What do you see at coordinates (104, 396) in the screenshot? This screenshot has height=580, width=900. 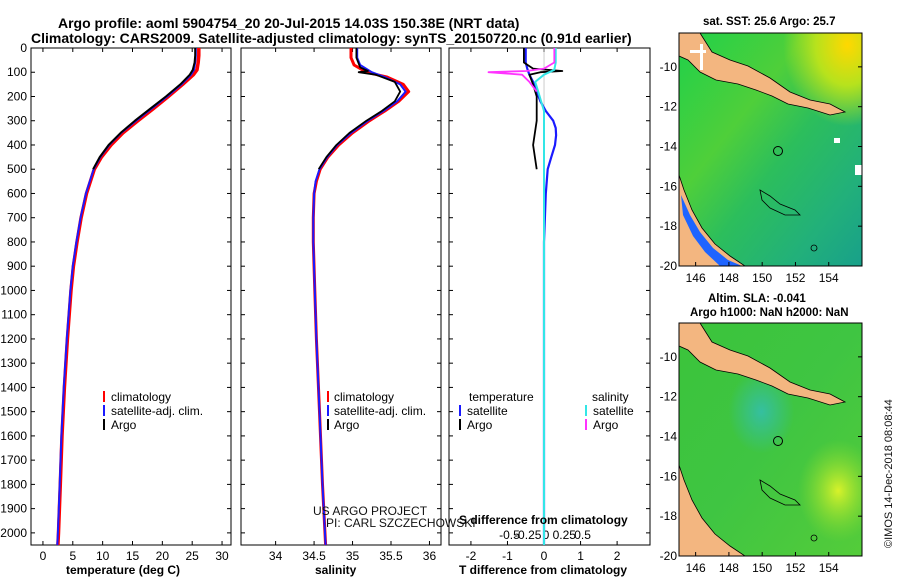 I see `legend-climatology-swatch` at bounding box center [104, 396].